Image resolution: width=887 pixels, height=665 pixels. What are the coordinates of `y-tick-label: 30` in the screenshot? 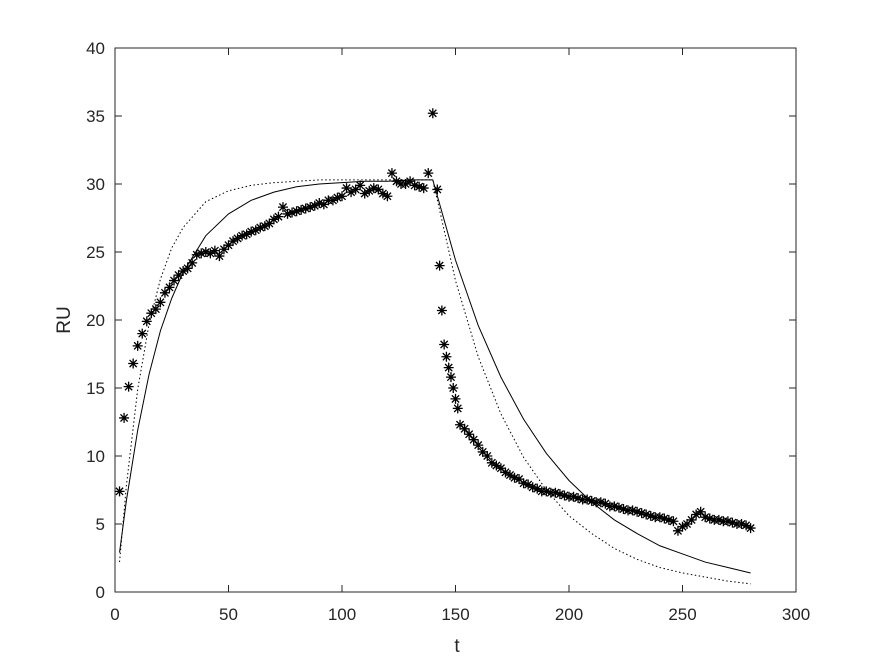 It's located at (95, 184).